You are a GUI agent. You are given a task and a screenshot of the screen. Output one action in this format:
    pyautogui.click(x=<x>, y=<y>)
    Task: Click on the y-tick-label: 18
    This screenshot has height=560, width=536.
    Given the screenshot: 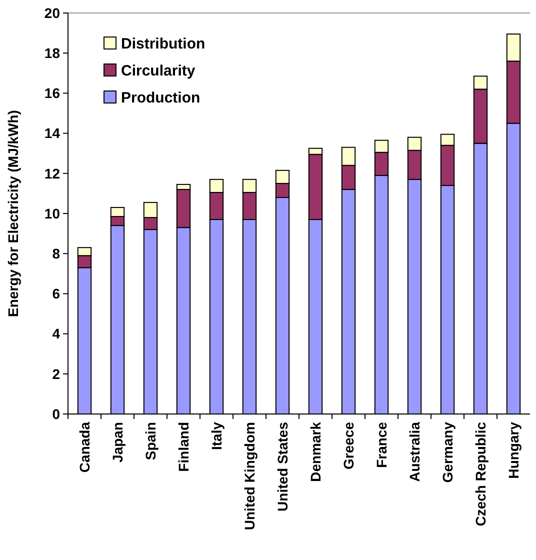 What is the action you would take?
    pyautogui.click(x=52, y=53)
    